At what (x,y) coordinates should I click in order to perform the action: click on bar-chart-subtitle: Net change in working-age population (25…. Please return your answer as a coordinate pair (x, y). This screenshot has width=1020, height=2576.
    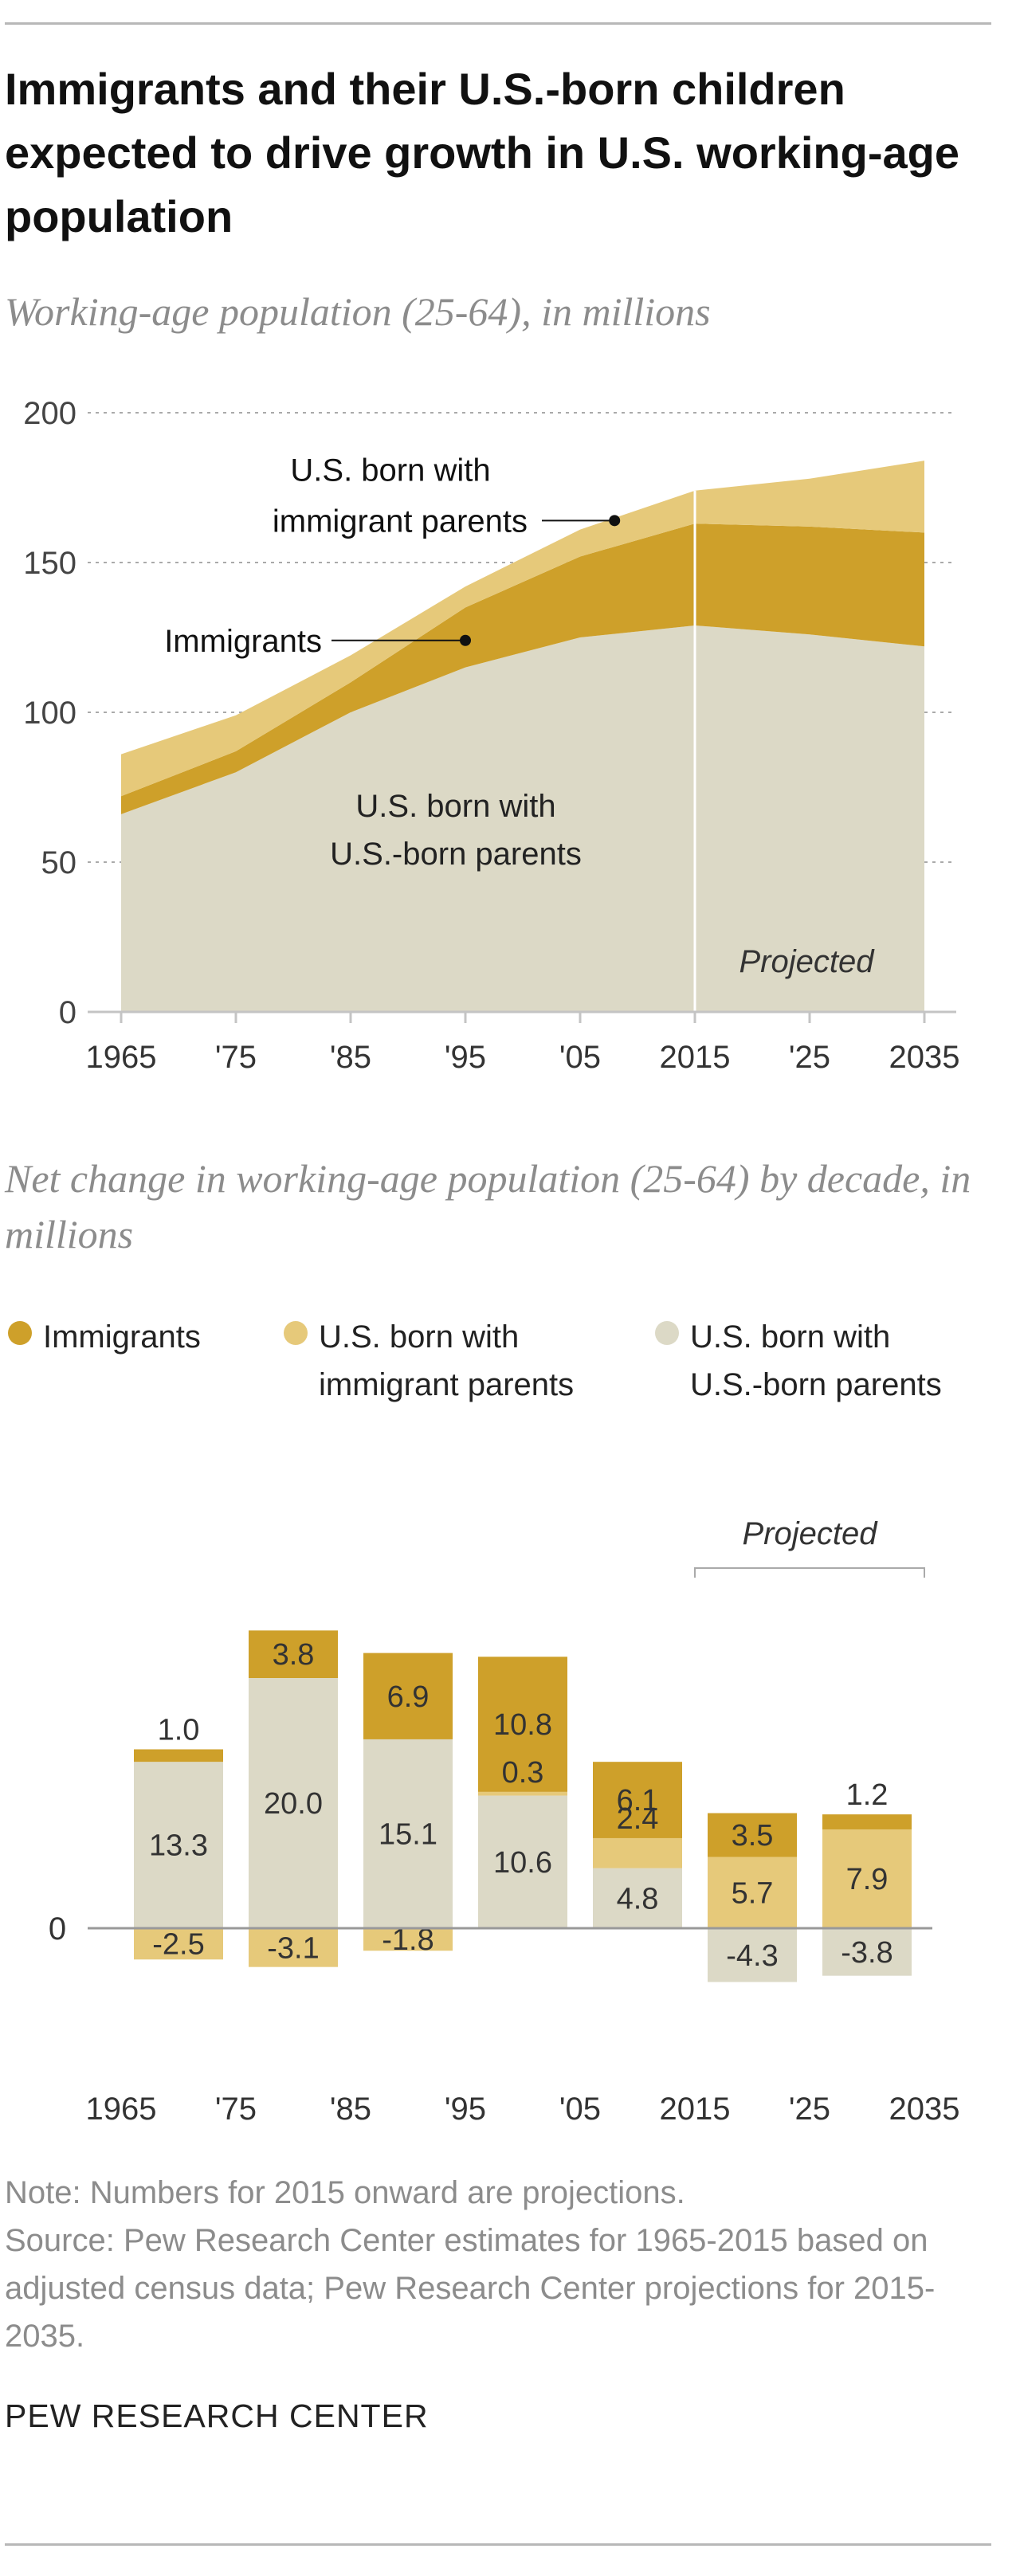
    Looking at the image, I should click on (488, 1207).